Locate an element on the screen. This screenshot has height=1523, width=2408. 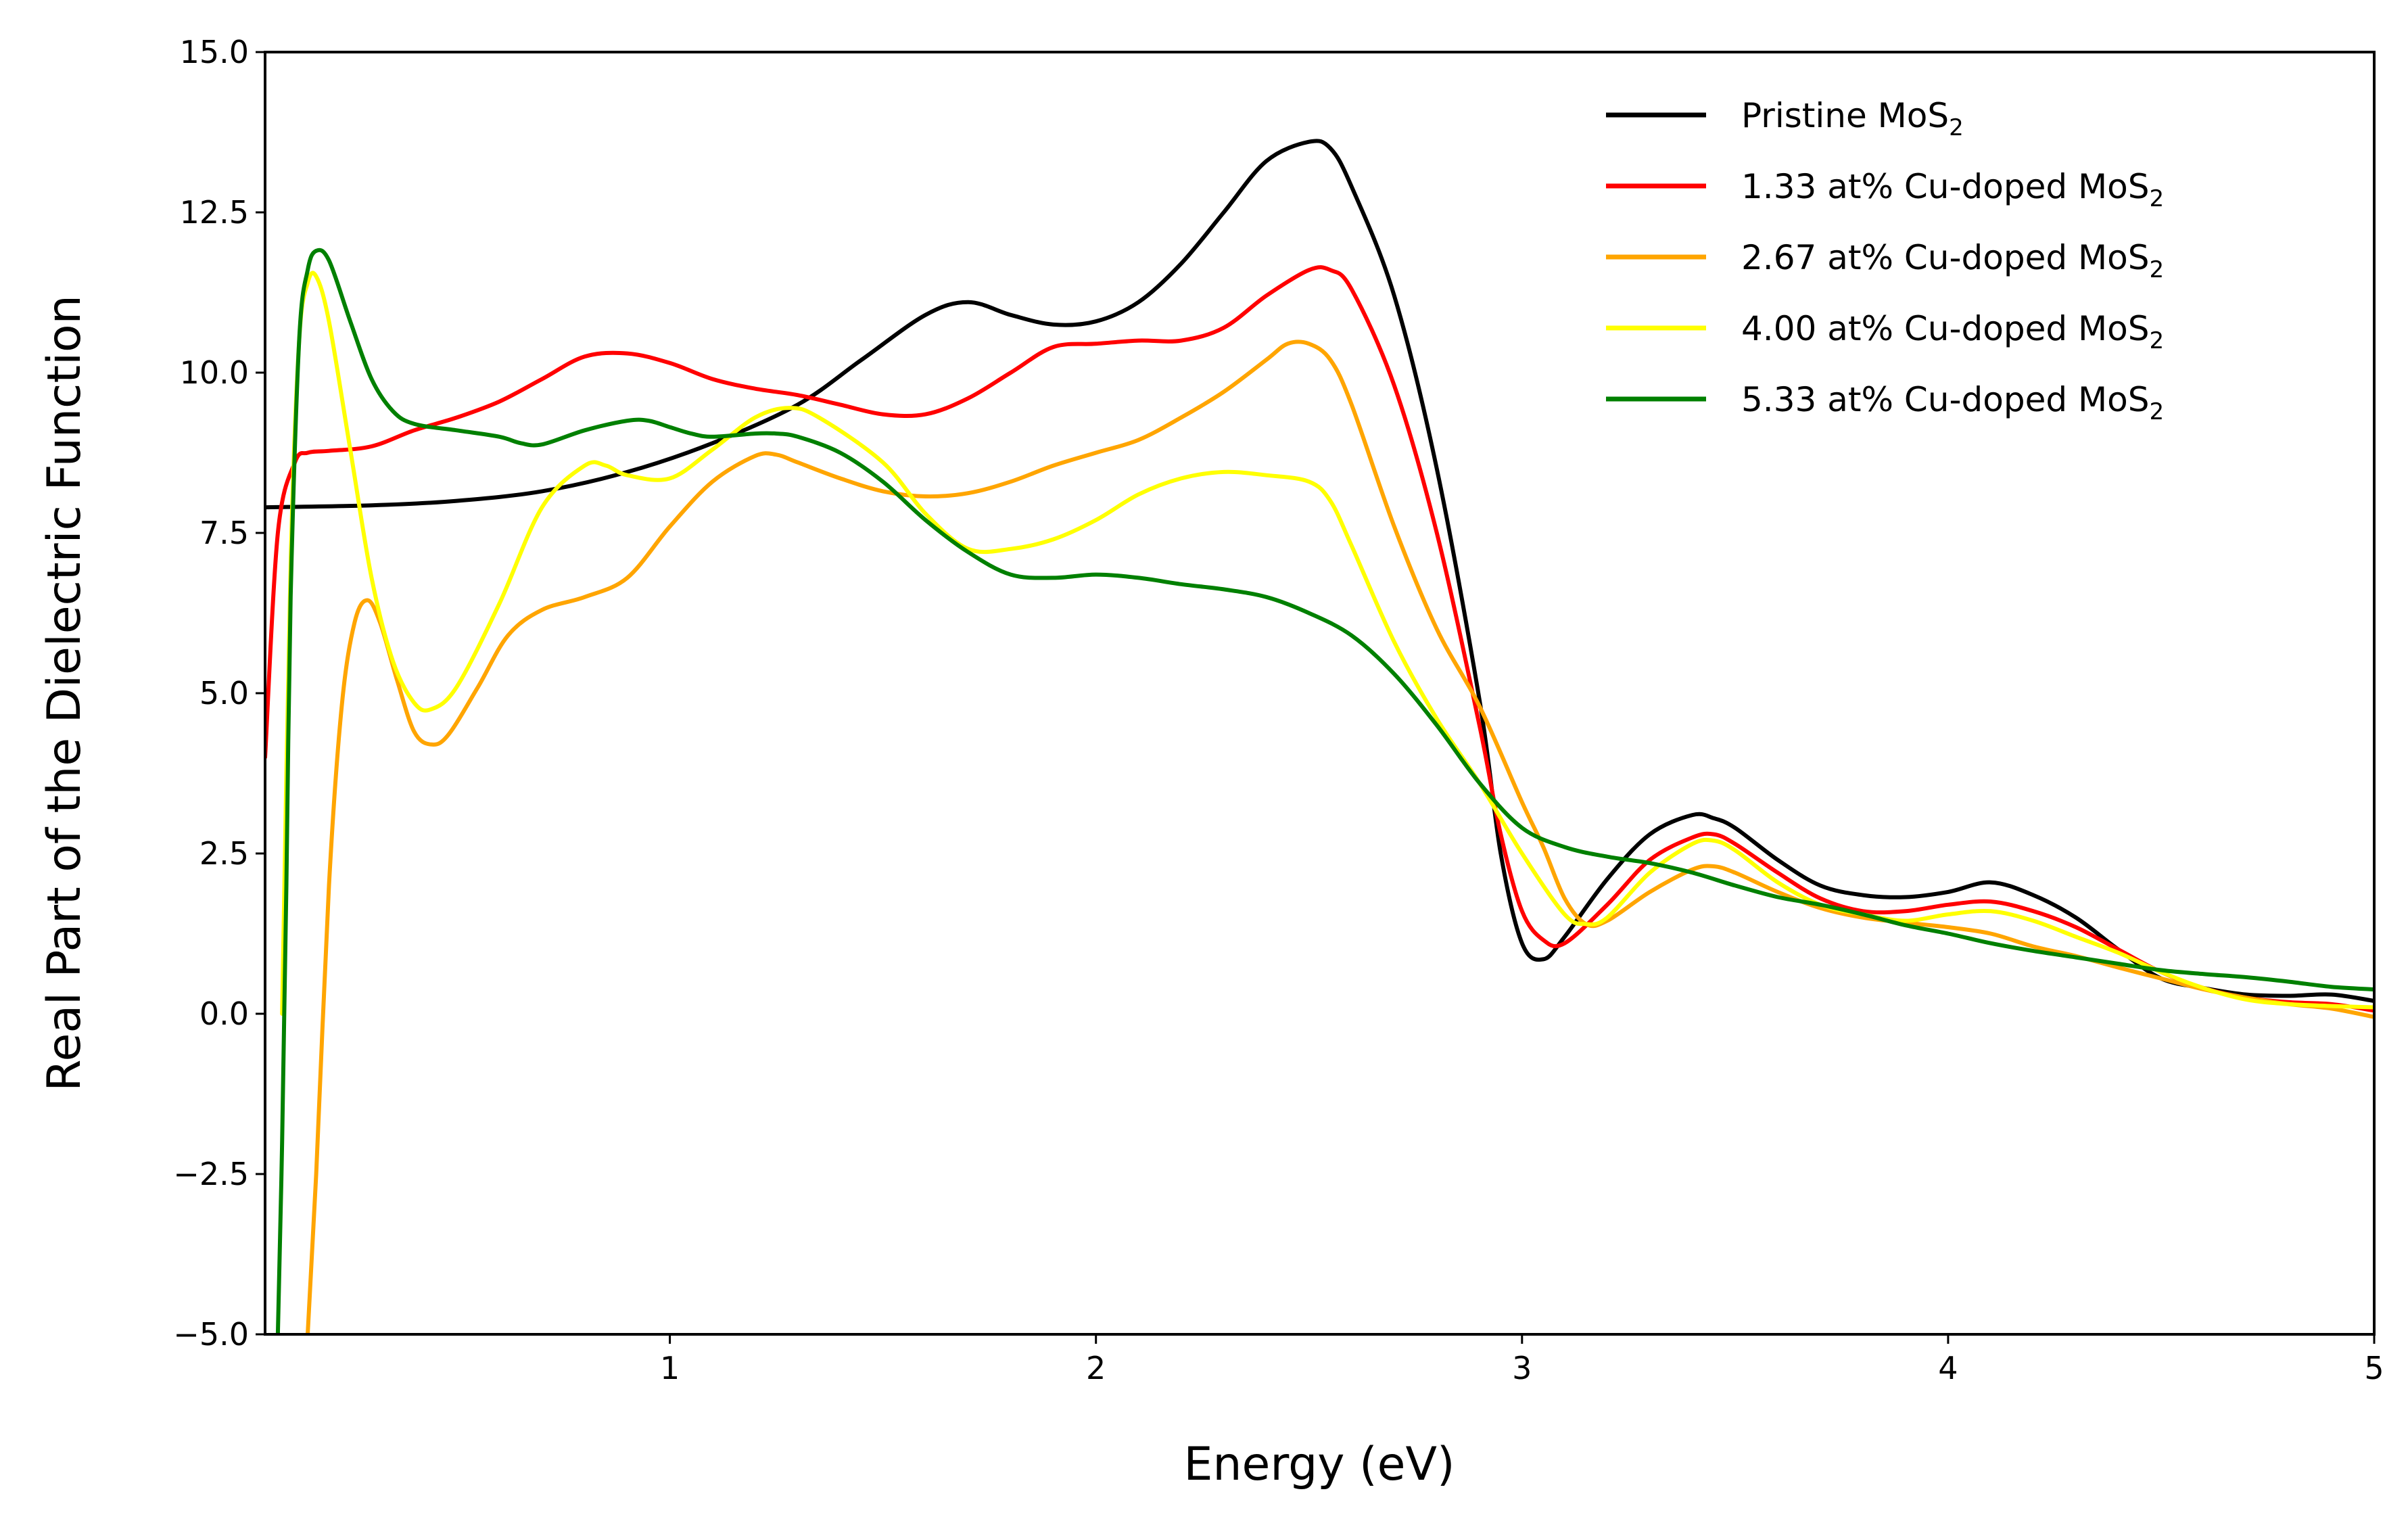
x-axis-label: Energy (eV) is located at coordinates (1319, 1465).